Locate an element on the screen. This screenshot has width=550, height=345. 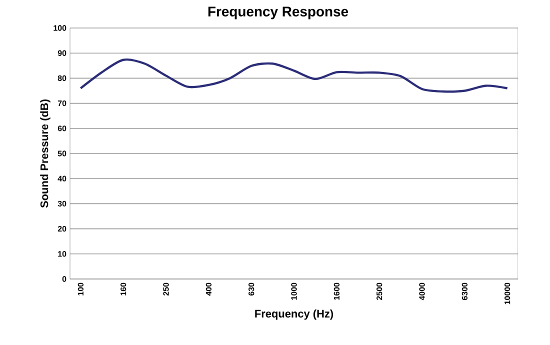
y-axis-title: Sound Pressure (dB) is located at coordinates (45, 154).